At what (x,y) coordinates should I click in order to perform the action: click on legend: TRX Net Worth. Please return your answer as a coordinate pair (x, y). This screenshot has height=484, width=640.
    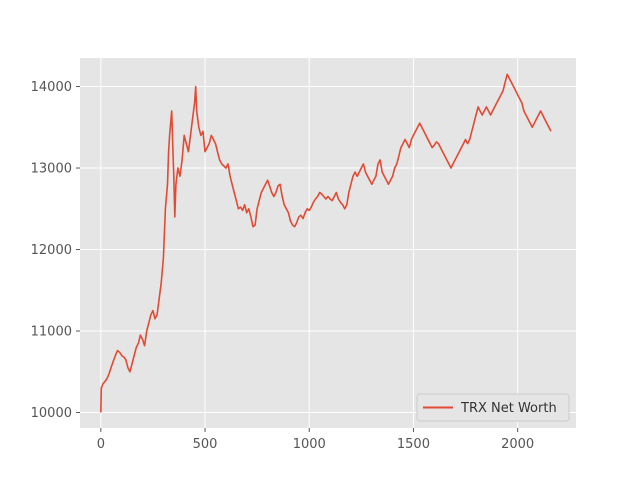
    Looking at the image, I should click on (493, 407).